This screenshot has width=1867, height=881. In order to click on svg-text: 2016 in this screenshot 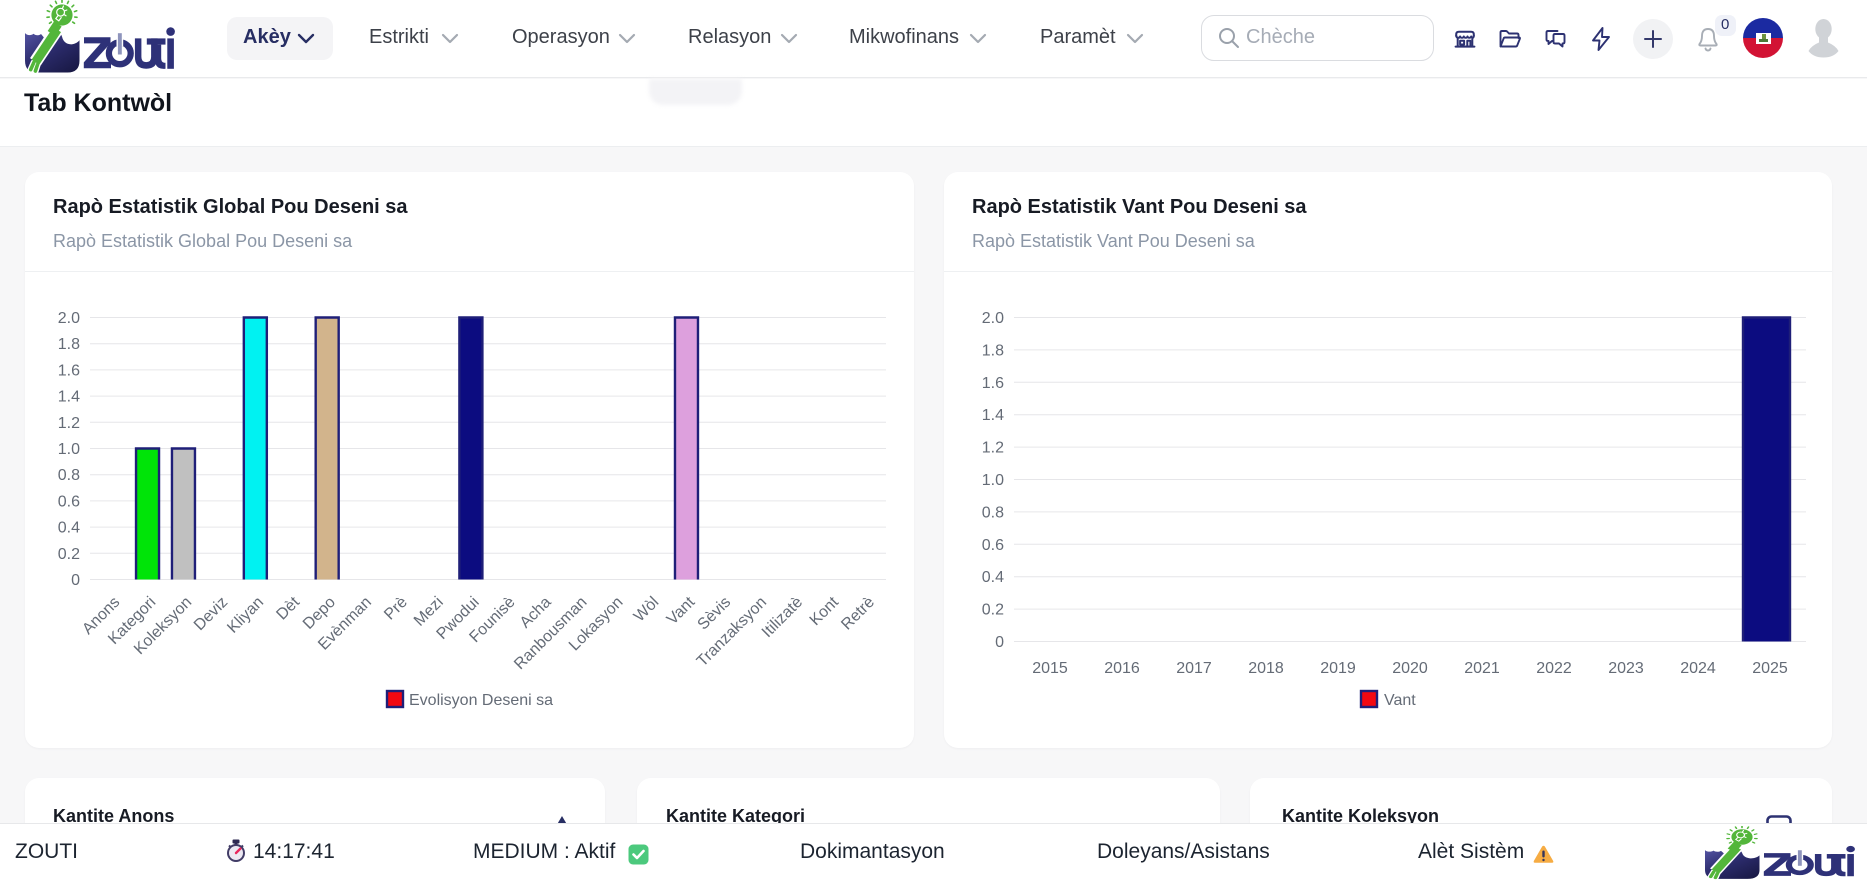, I will do `click(1122, 668)`.